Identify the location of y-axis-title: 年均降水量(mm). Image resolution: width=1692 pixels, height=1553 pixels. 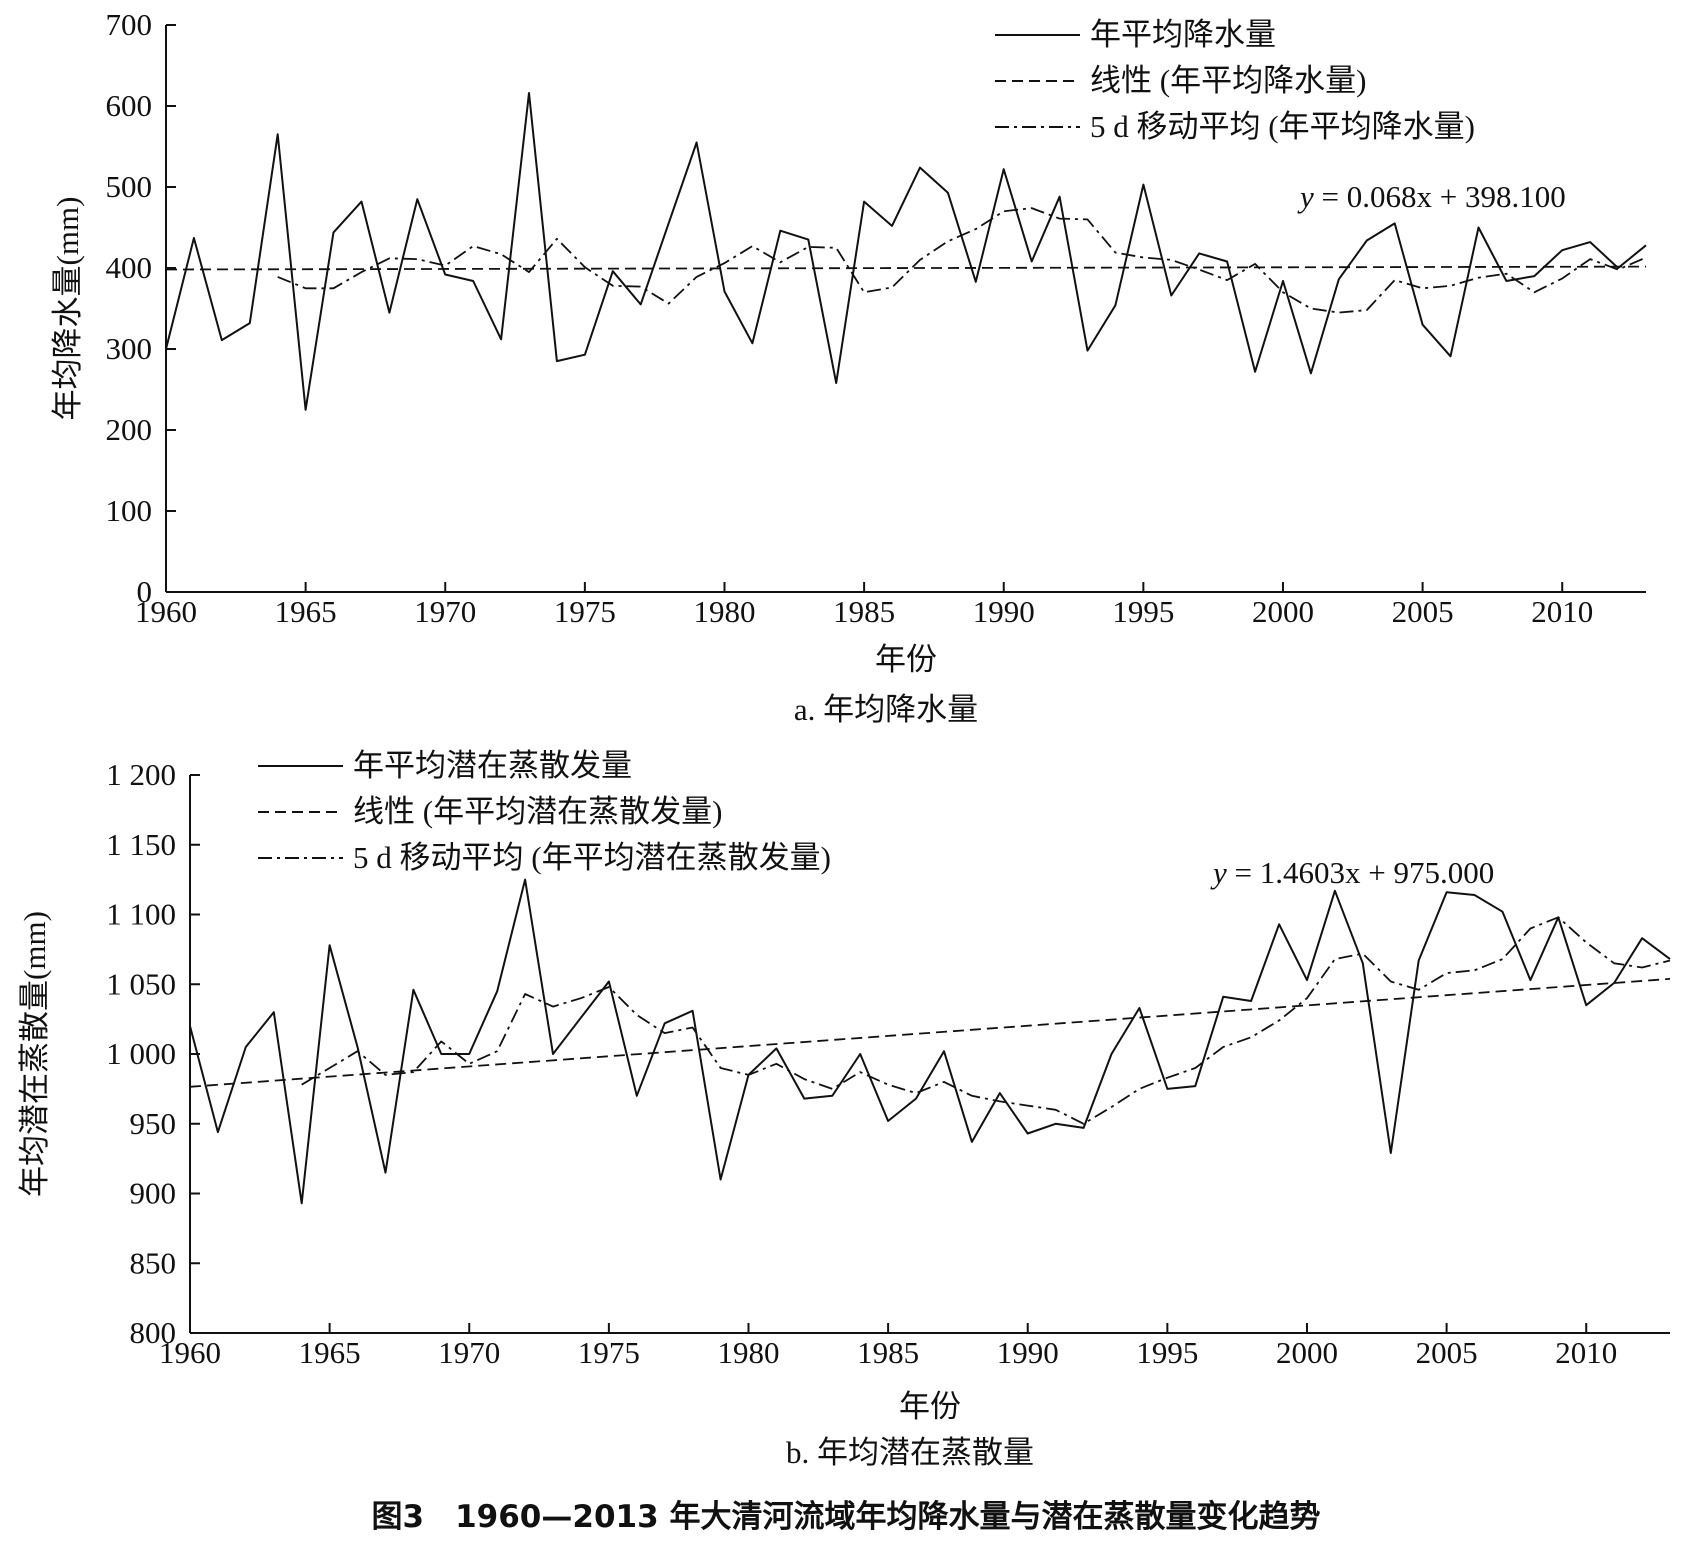
(67, 309).